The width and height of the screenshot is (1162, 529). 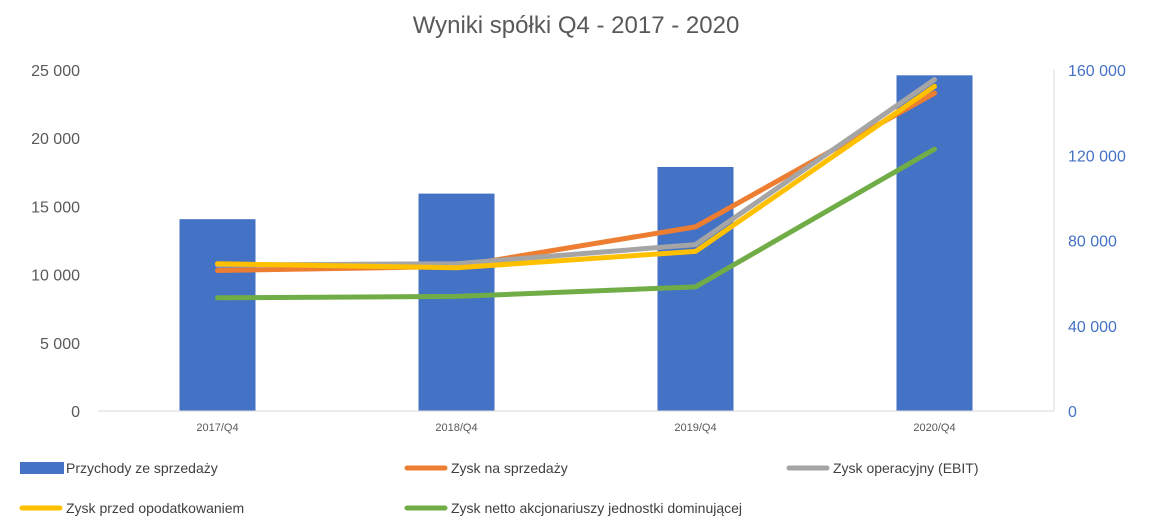 I want to click on legend-item: Przychody ze sprzedaży, so click(x=119, y=468).